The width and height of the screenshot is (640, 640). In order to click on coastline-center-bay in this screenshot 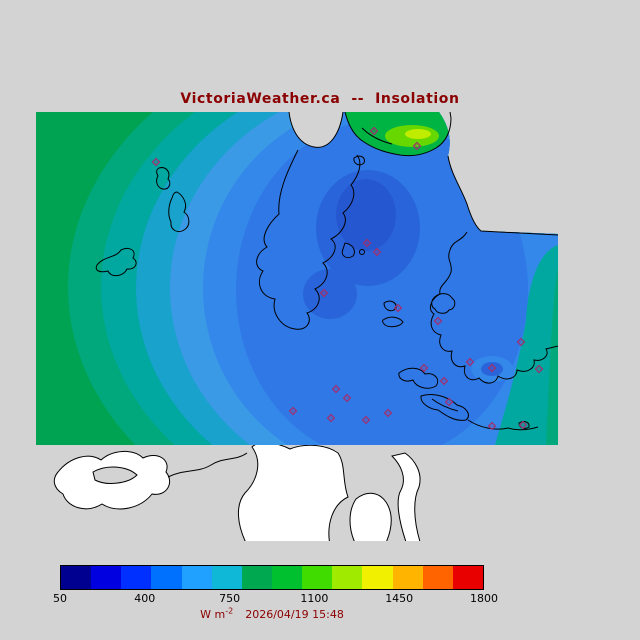, I will do `click(348, 250)`.